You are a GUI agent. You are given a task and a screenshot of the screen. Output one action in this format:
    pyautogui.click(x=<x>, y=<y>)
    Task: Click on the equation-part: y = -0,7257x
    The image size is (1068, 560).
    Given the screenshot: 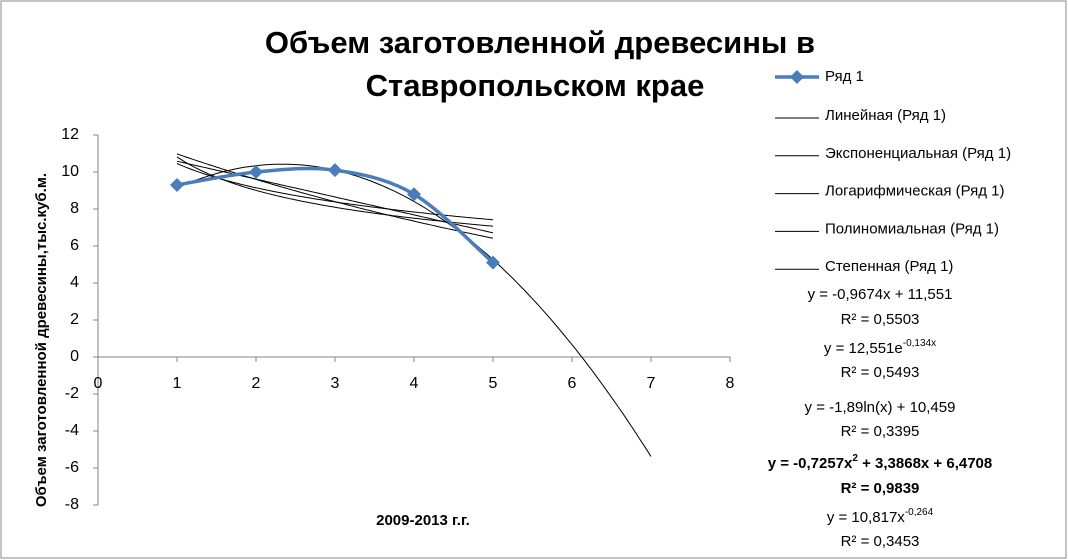 What is the action you would take?
    pyautogui.click(x=810, y=463)
    